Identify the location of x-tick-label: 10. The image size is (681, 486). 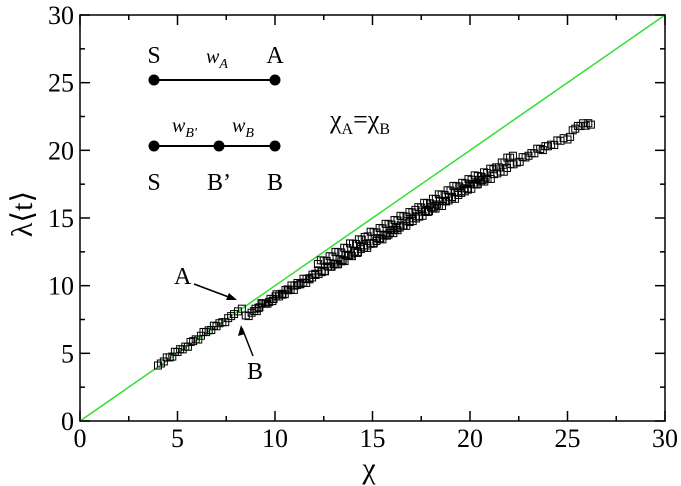
(275, 438).